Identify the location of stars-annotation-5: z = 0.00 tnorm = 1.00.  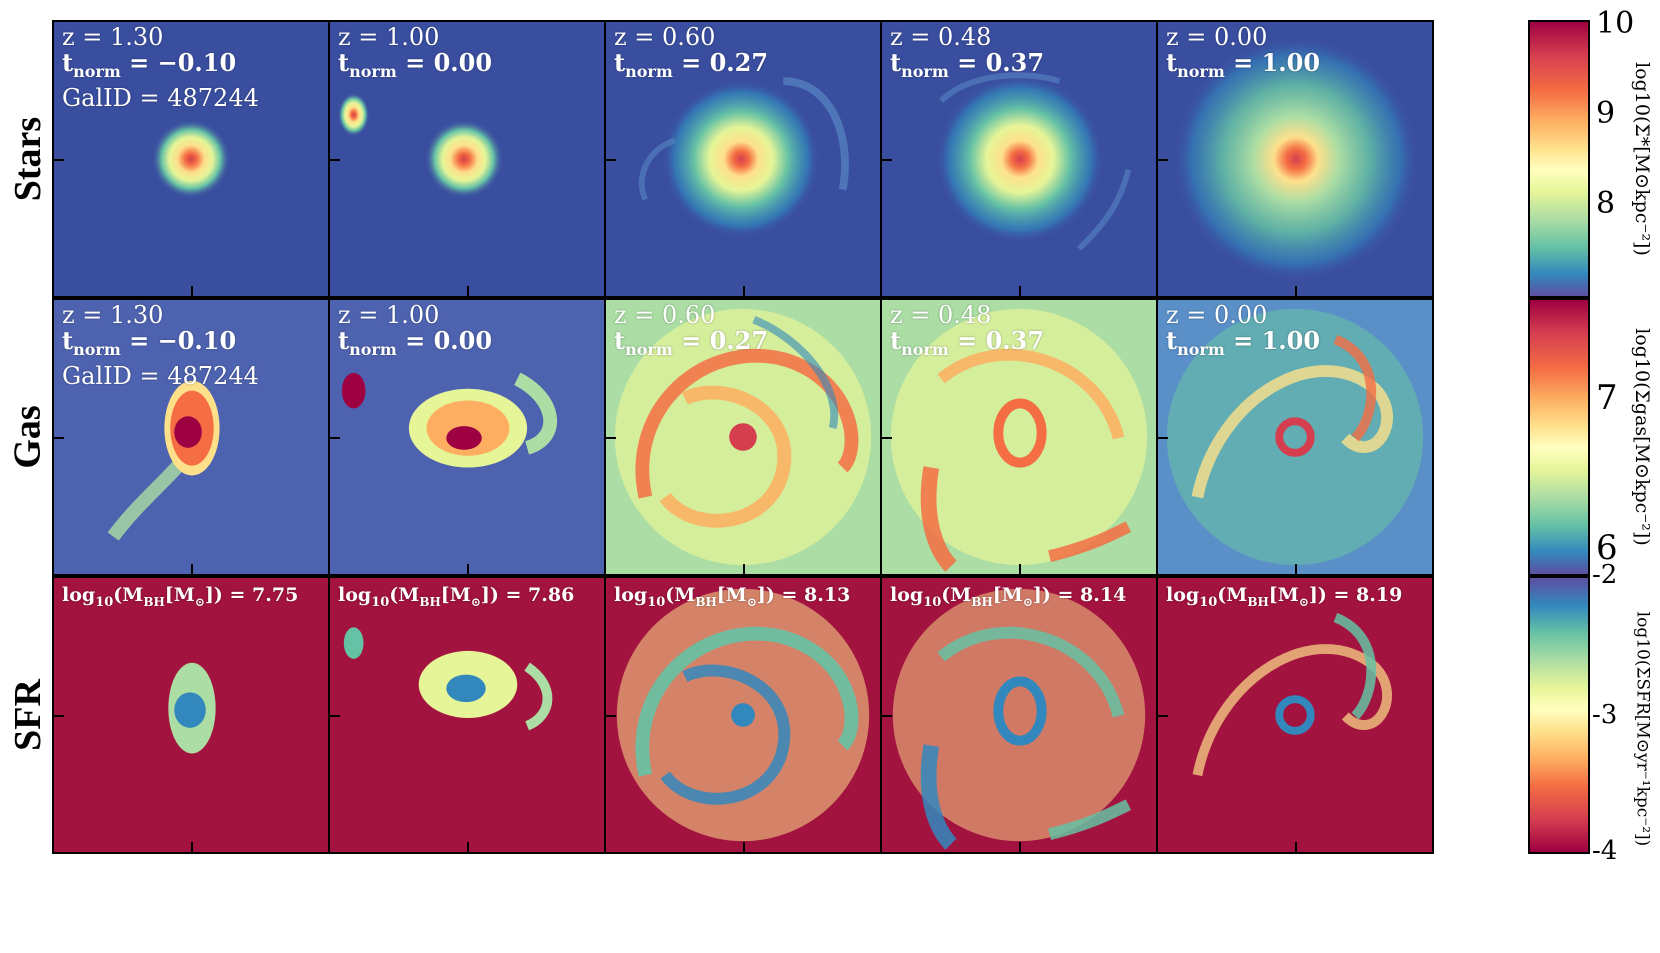
(1243, 52).